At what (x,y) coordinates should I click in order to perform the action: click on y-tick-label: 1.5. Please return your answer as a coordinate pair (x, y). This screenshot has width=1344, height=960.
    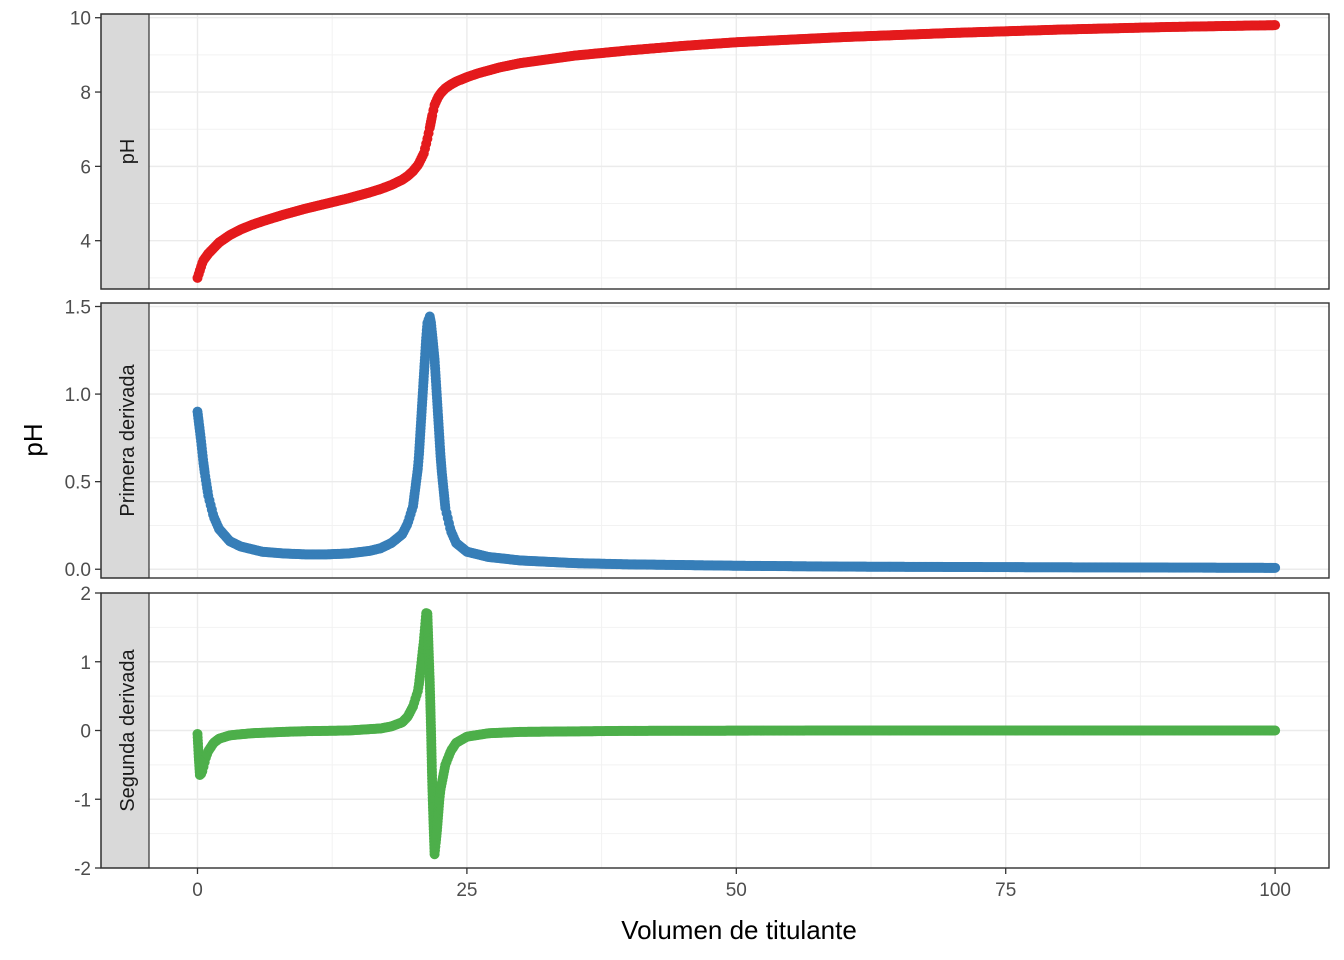
    Looking at the image, I should click on (78, 308).